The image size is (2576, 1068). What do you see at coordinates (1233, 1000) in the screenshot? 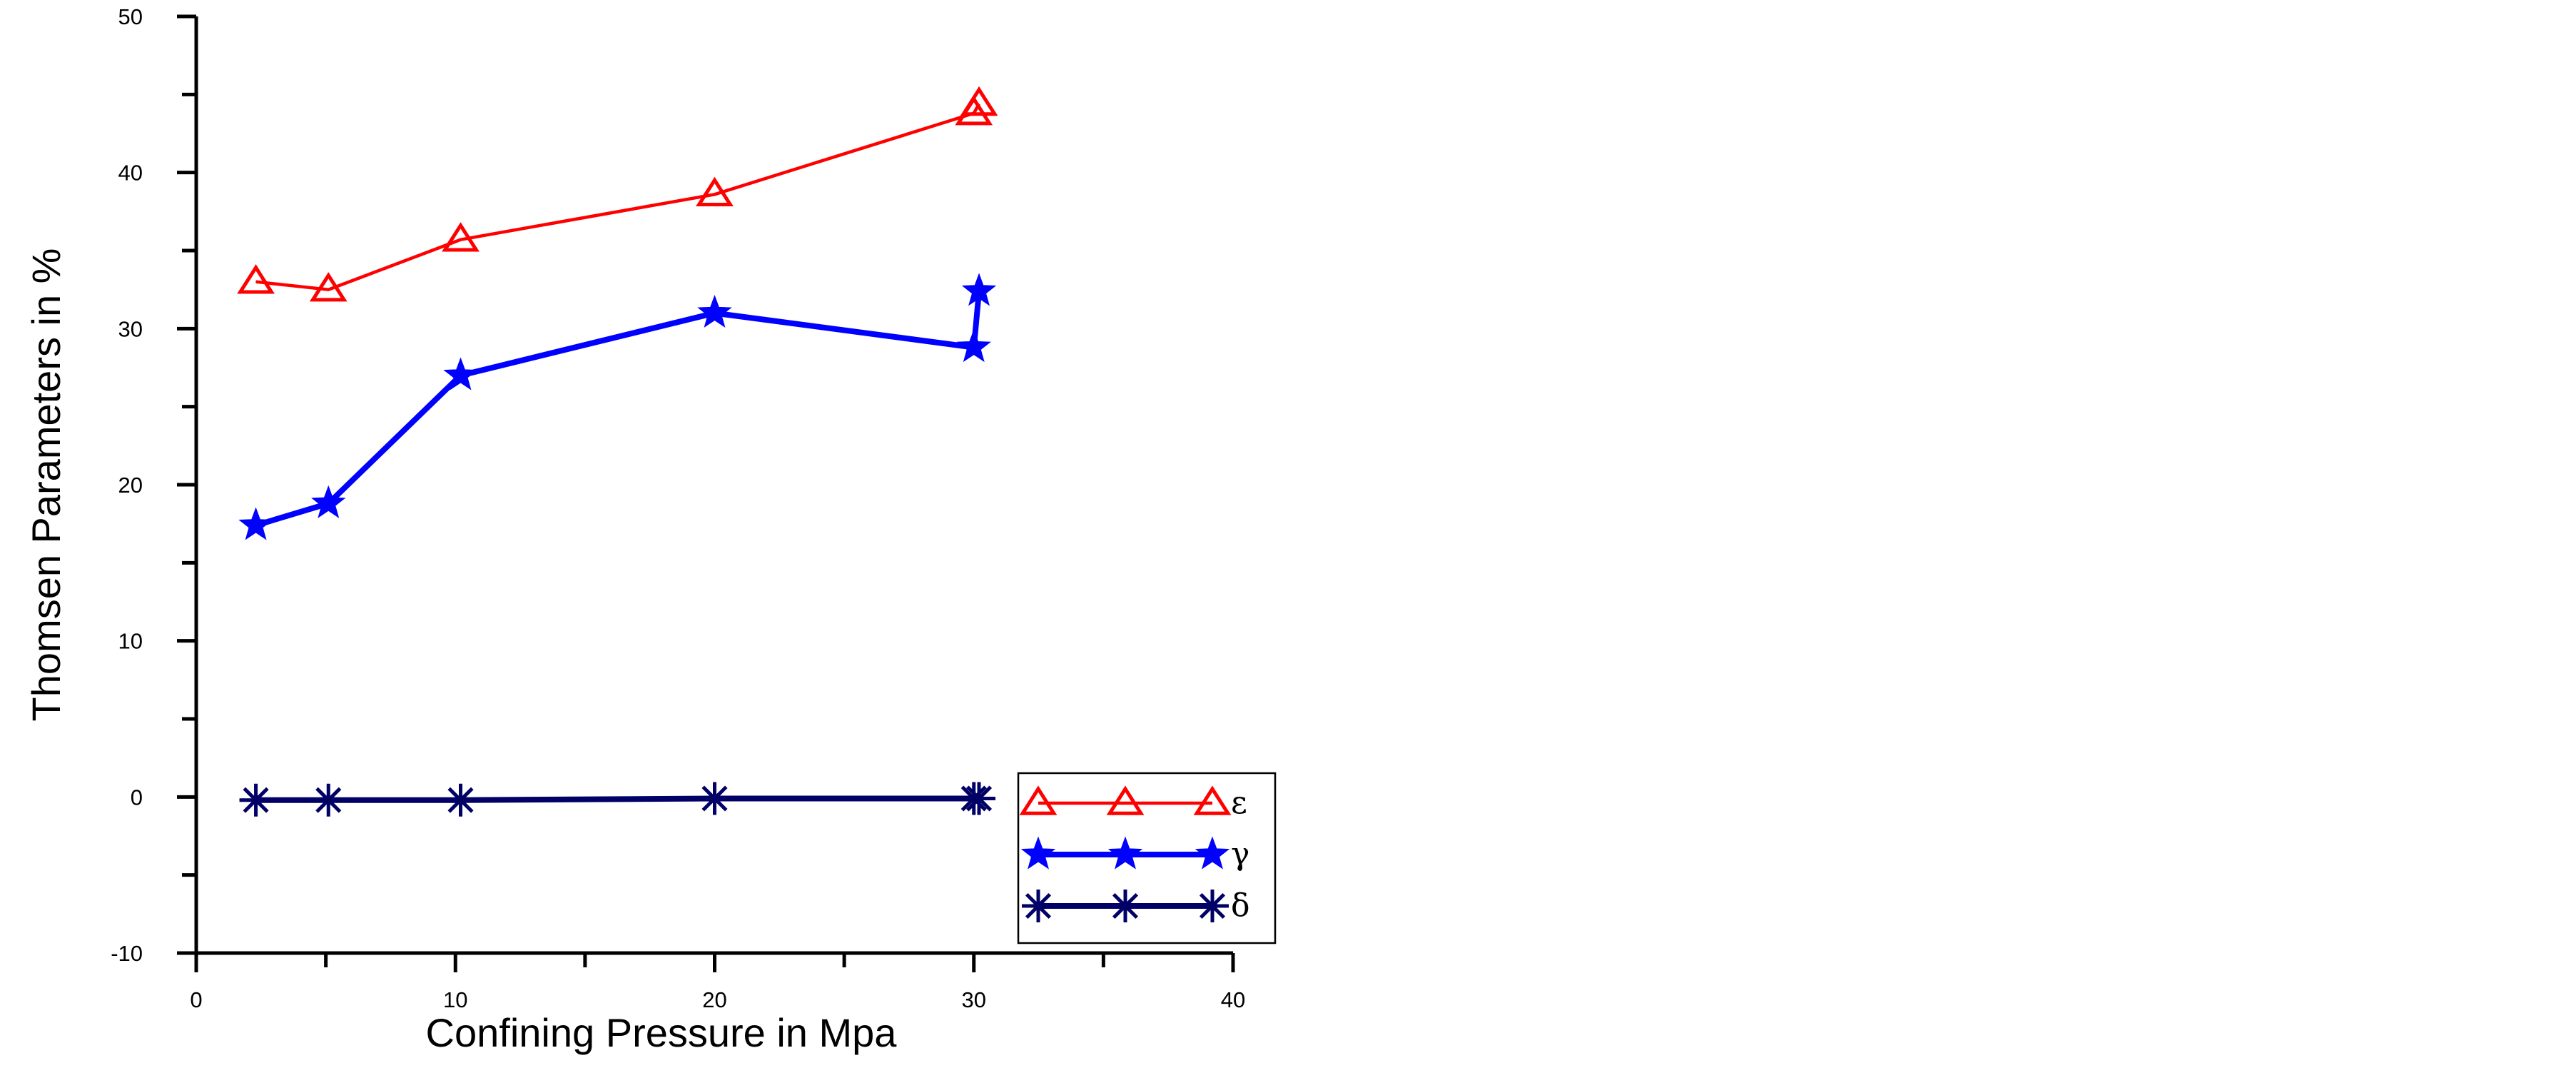
I see `x-tick-label: 40` at bounding box center [1233, 1000].